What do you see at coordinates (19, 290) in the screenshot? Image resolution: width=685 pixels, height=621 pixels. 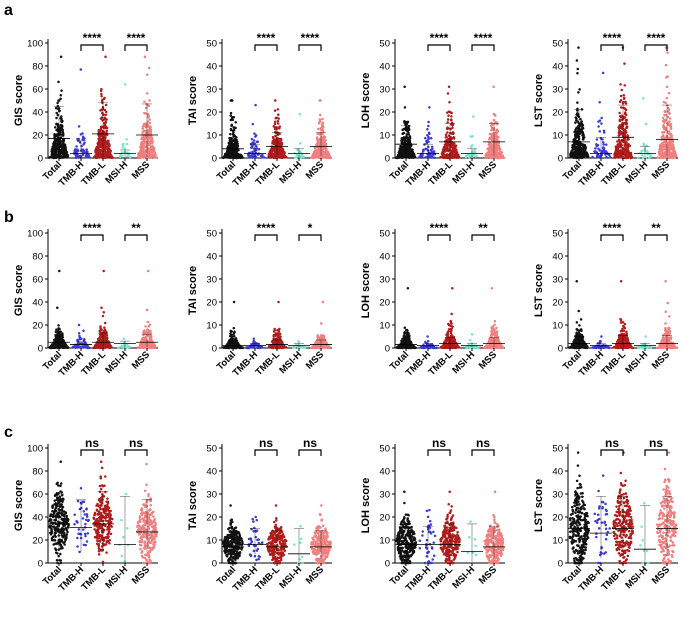 I see `y-axis-label: GIS score` at bounding box center [19, 290].